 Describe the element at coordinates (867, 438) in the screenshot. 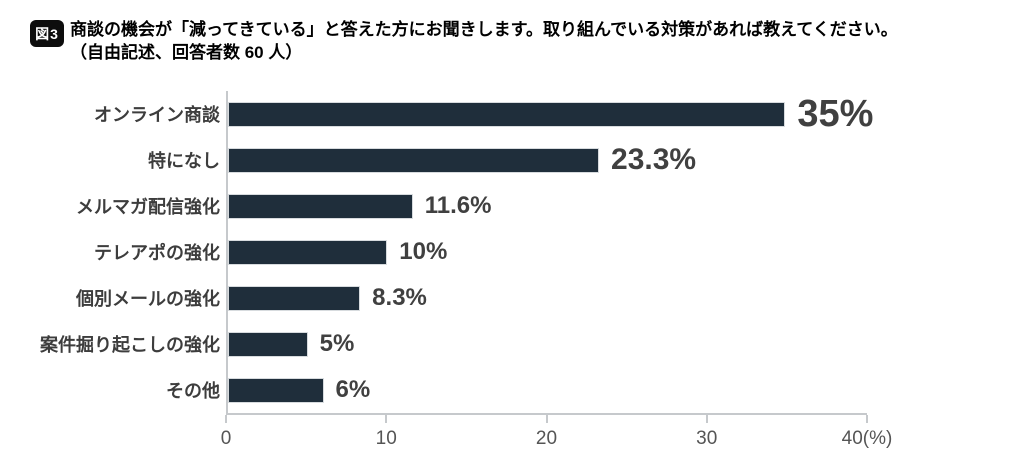

I see `x-axis-tick-label: 40(%)` at that location.